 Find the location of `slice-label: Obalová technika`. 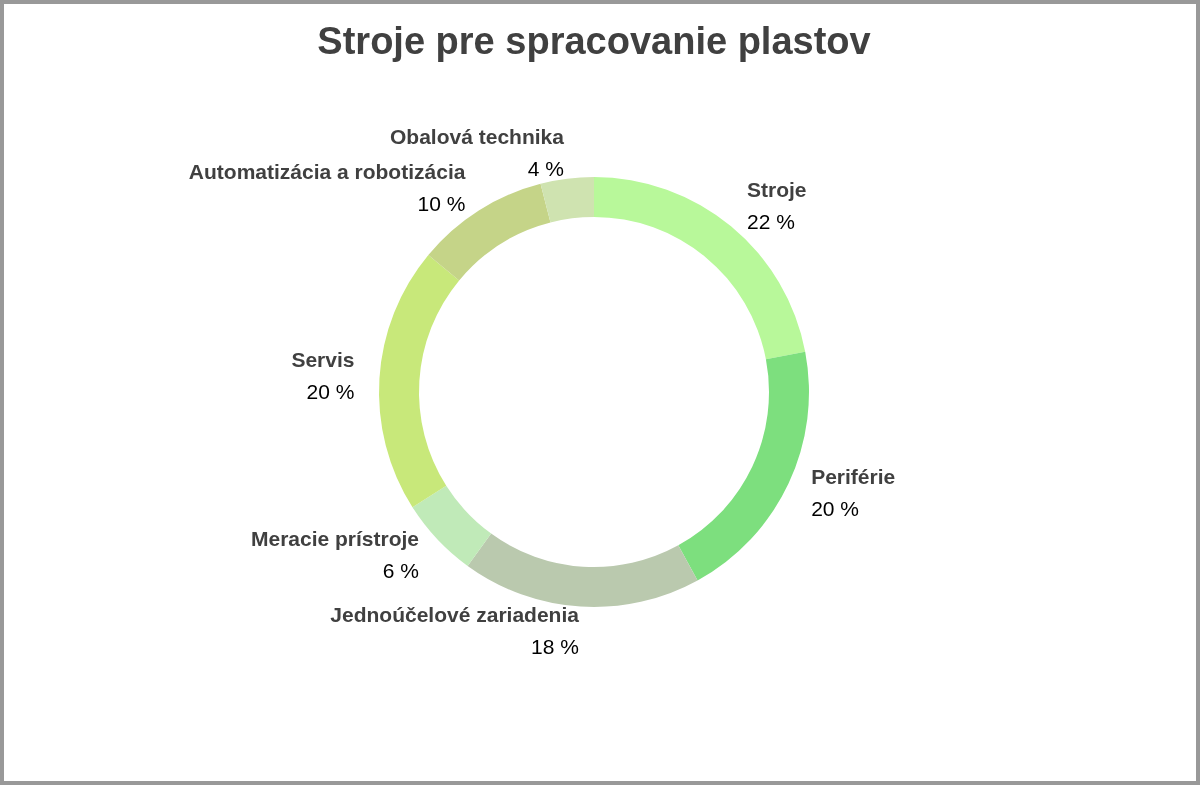

slice-label: Obalová technika is located at coordinates (477, 136).